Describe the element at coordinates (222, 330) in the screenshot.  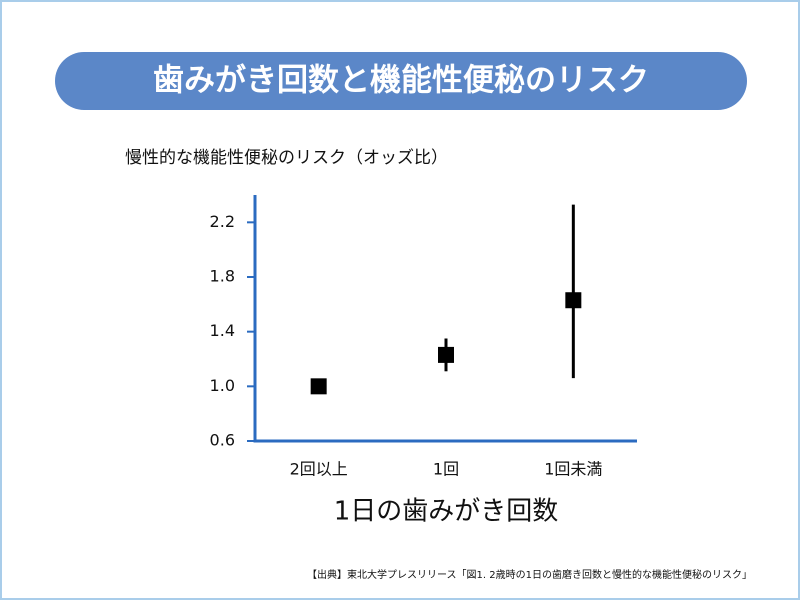
I see `y-tick-label: 1.4` at that location.